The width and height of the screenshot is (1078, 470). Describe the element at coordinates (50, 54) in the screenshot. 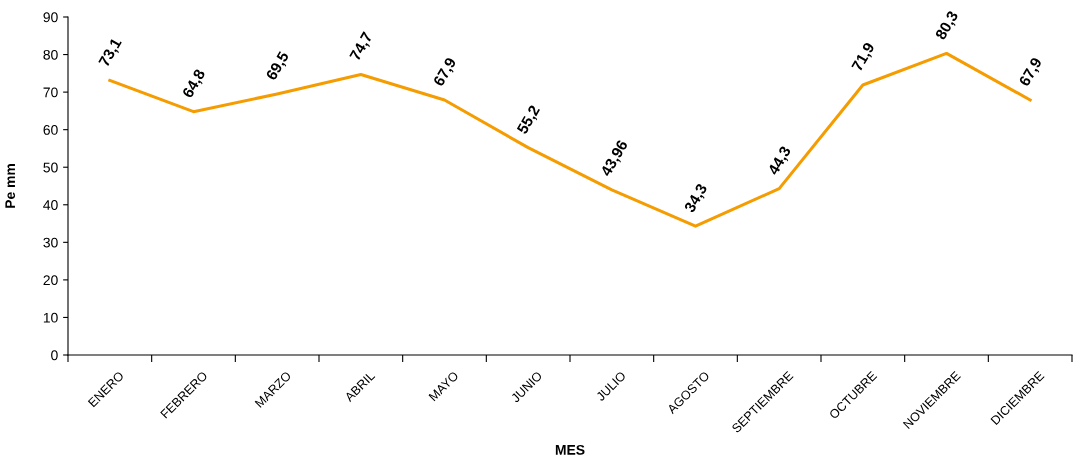

I see `y-tick-label: 80` at that location.